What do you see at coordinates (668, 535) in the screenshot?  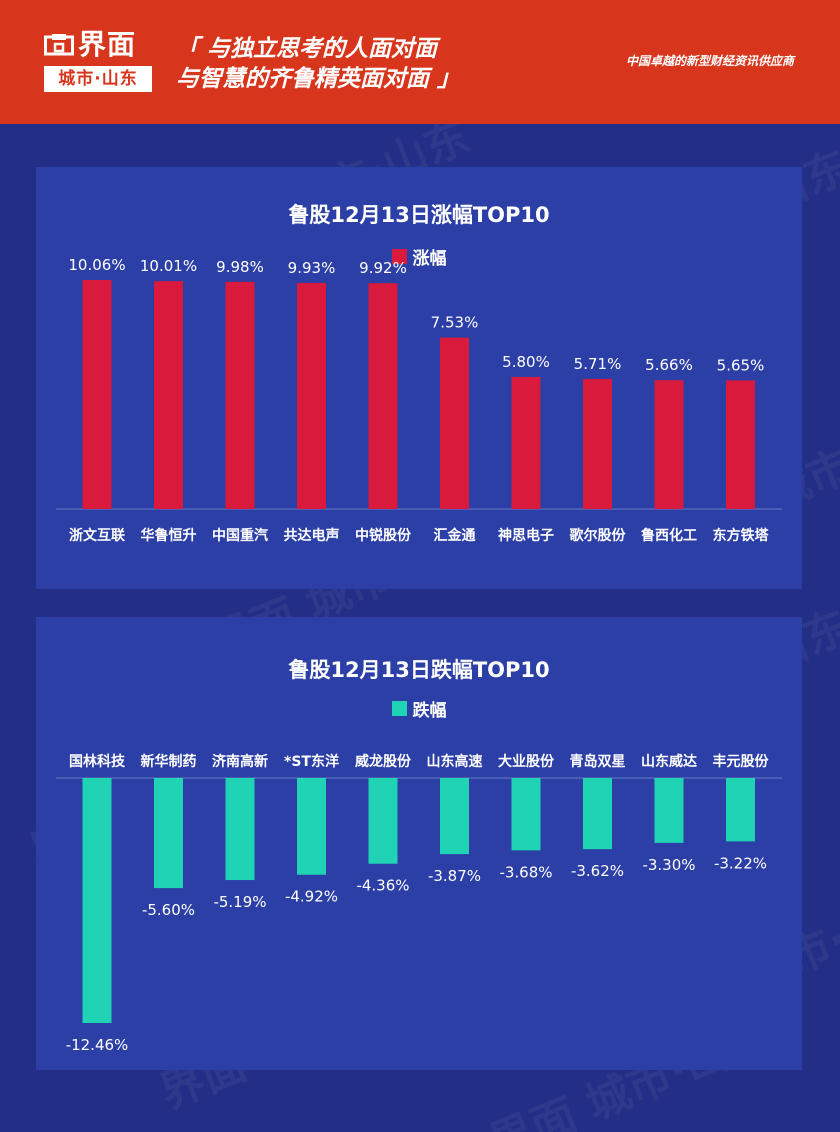 I see `gainers-category-label-9: 鲁西化工` at bounding box center [668, 535].